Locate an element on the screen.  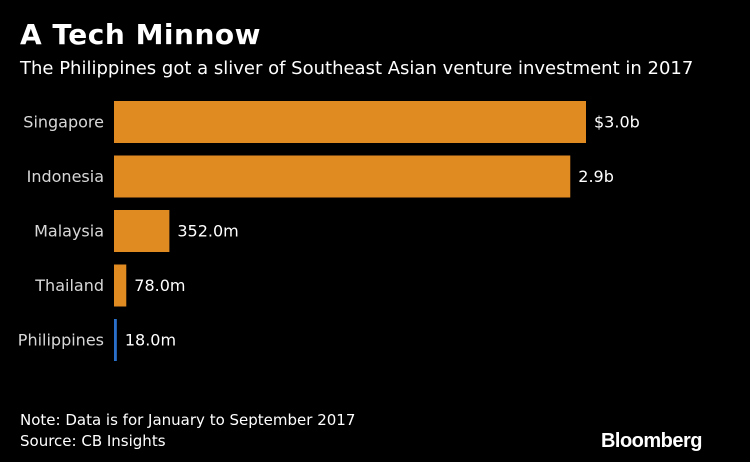
source-note: Source: CB Insights is located at coordinates (93, 441).